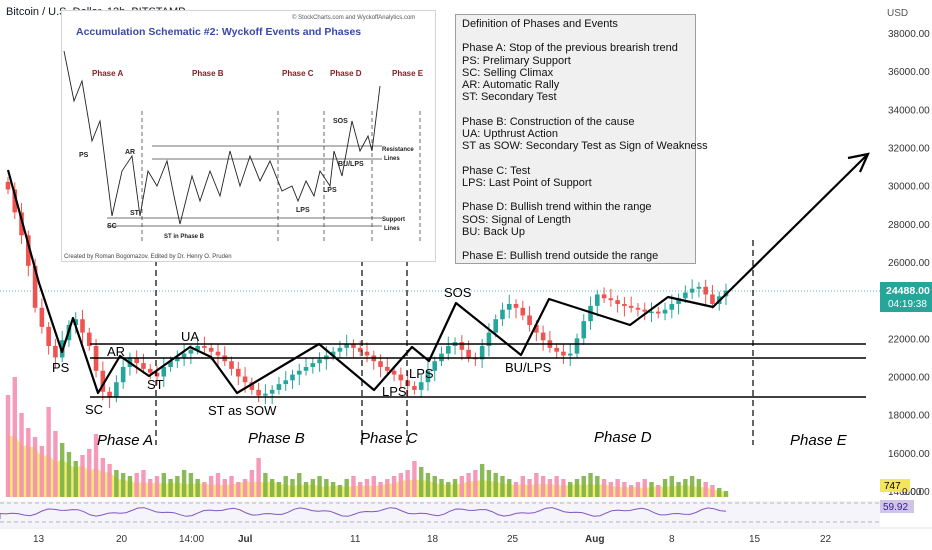 Image resolution: width=932 pixels, height=550 pixels. Describe the element at coordinates (421, 373) in the screenshot. I see `event-label: LPS` at that location.